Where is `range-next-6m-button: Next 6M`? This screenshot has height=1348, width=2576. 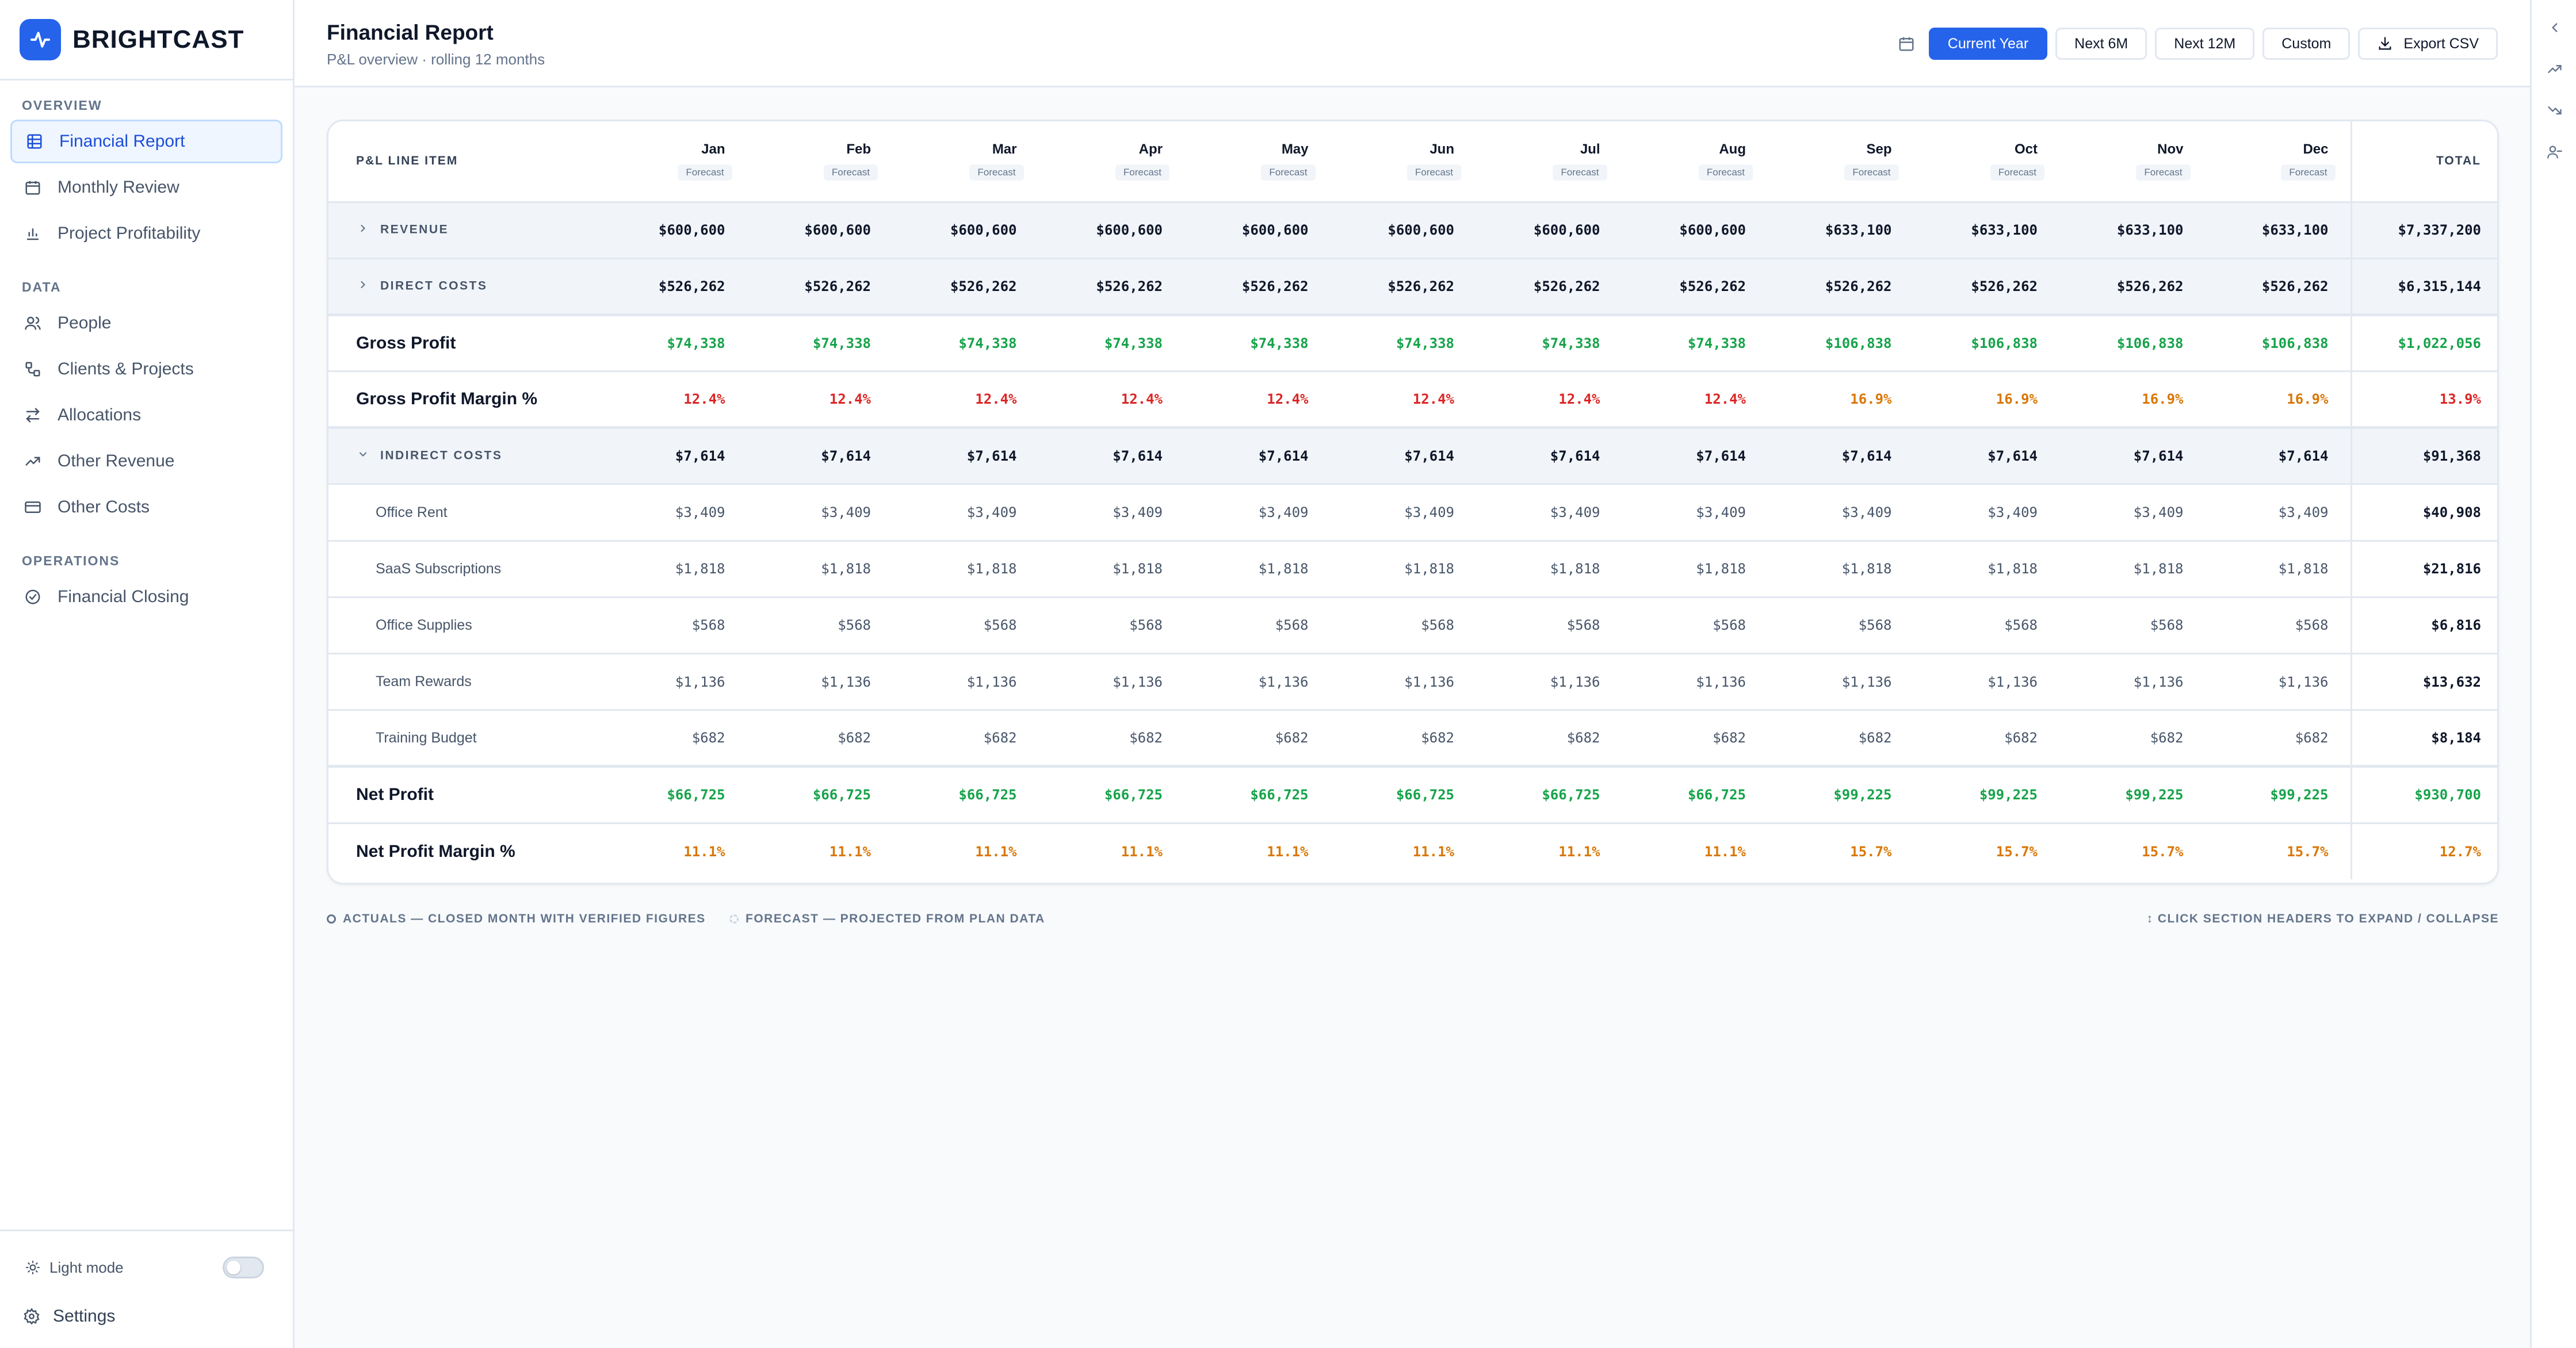
range-next-6m-button: Next 6M is located at coordinates (2101, 44).